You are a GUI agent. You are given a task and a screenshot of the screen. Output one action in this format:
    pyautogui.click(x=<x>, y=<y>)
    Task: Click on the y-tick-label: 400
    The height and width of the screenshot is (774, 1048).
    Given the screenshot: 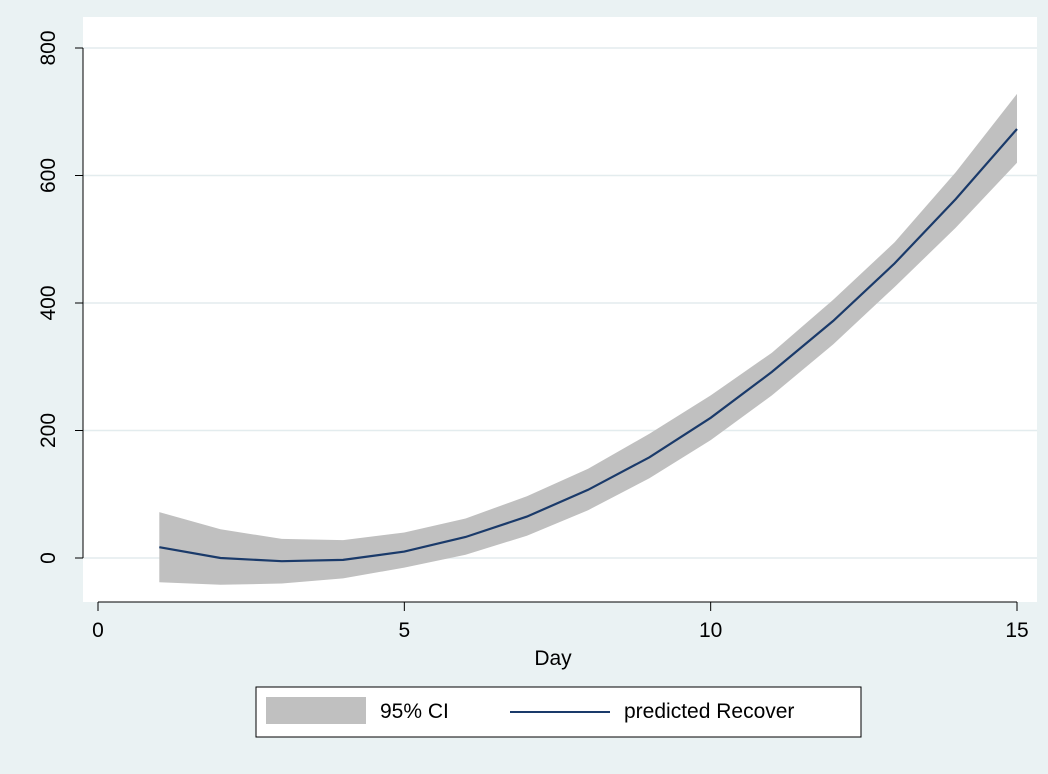 What is the action you would take?
    pyautogui.click(x=48, y=302)
    